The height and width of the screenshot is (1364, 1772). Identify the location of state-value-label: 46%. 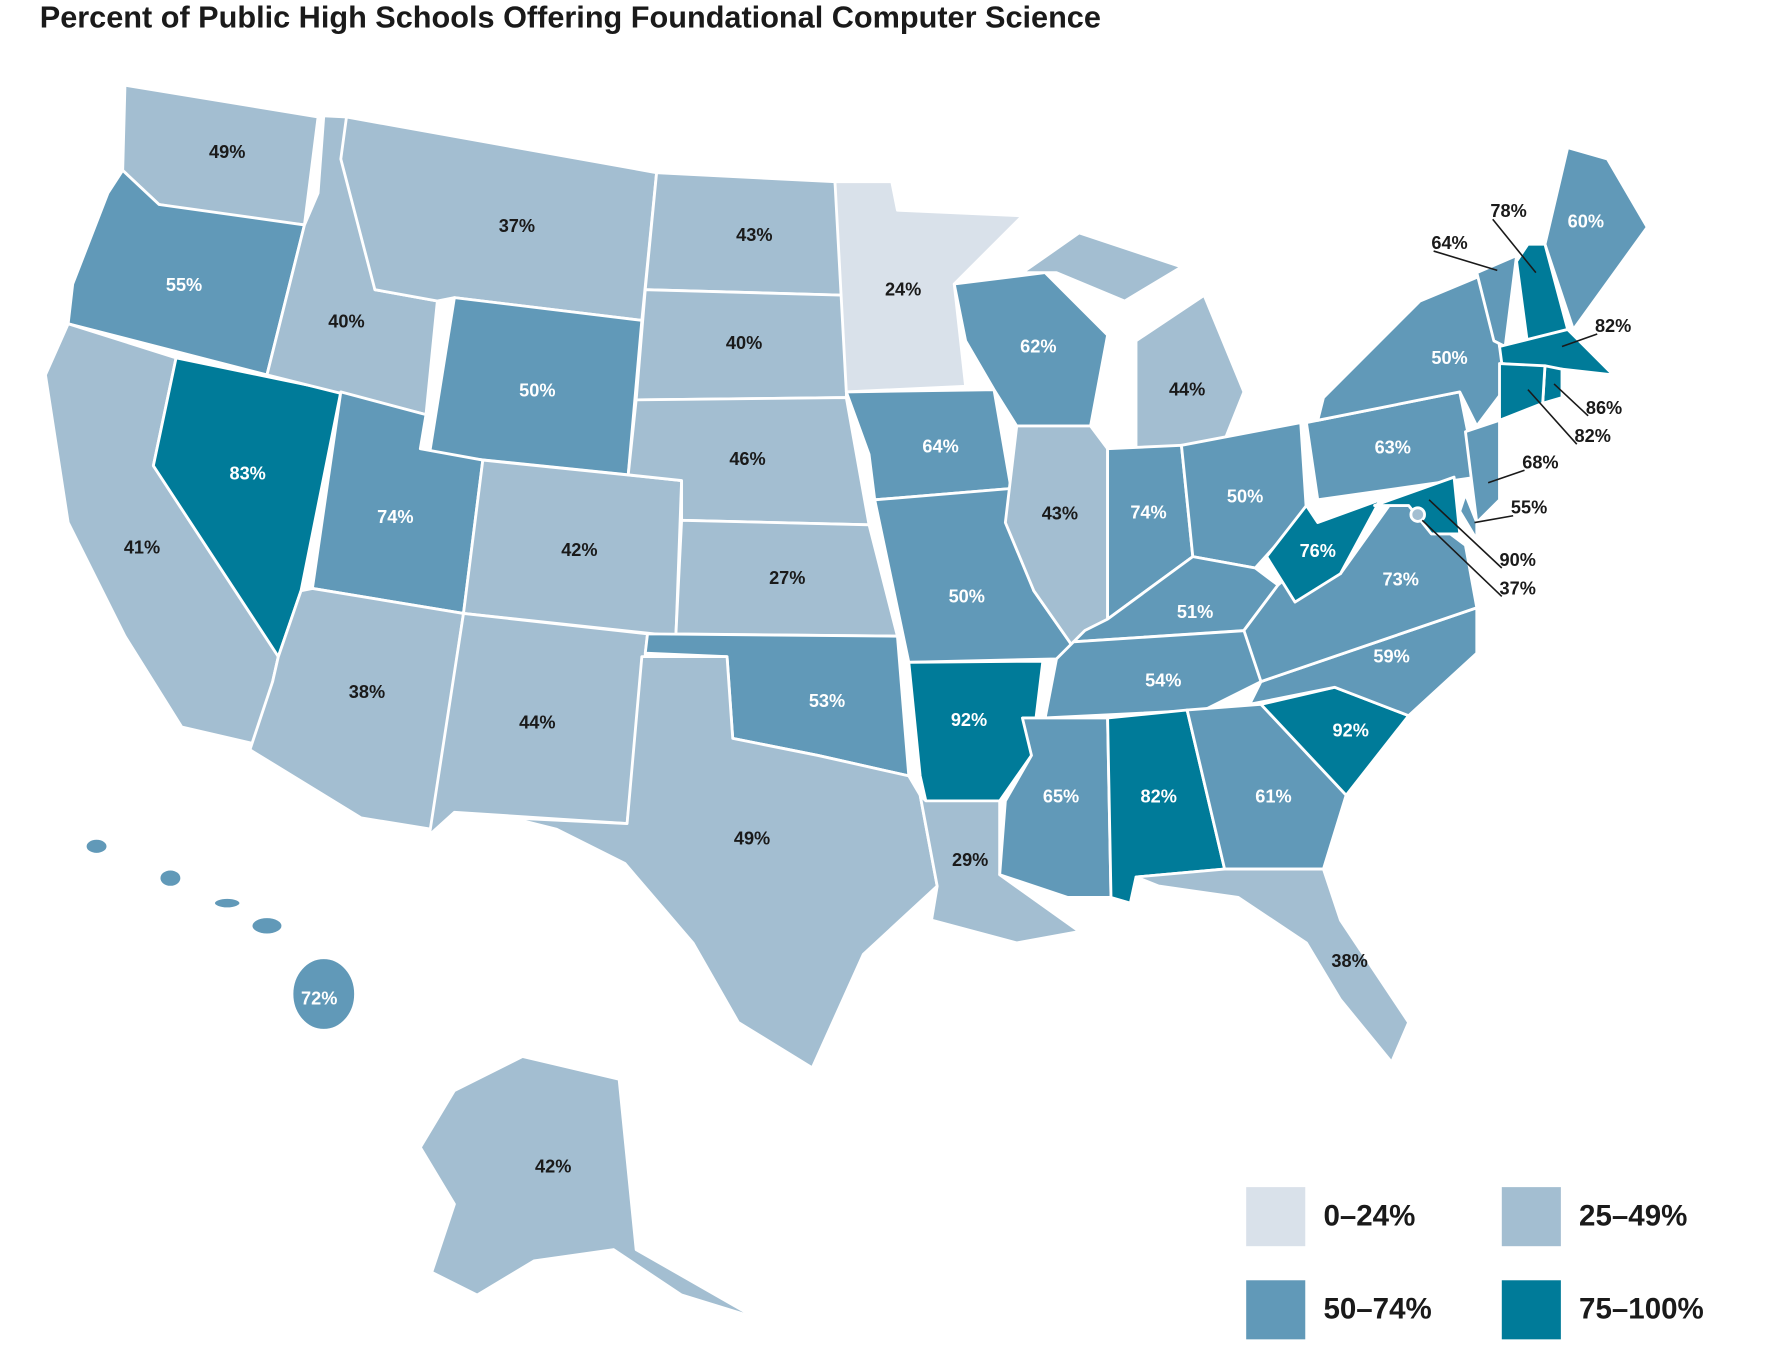
(747, 459).